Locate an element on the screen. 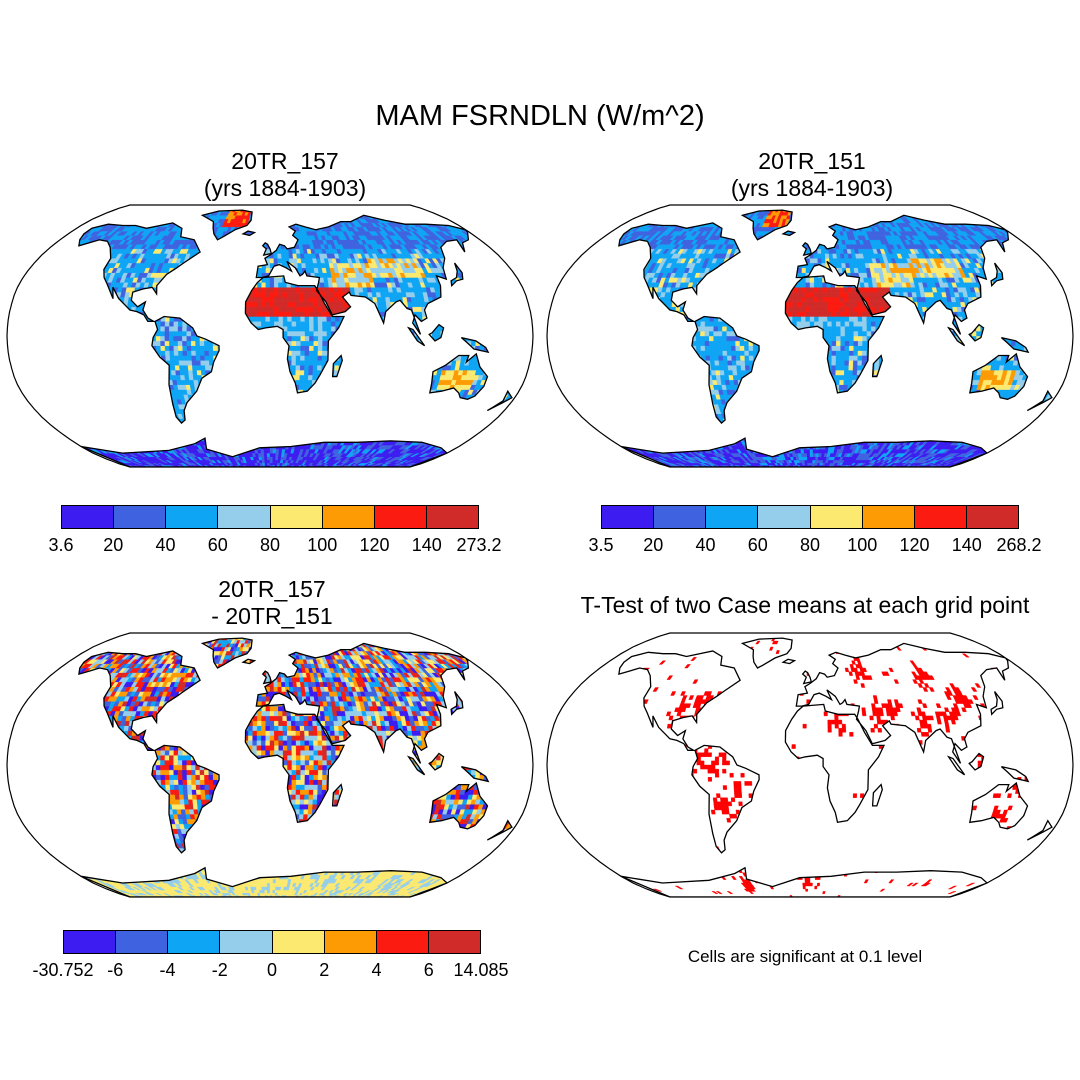 The height and width of the screenshot is (1080, 1080). colorbar-case2 is located at coordinates (810, 517).